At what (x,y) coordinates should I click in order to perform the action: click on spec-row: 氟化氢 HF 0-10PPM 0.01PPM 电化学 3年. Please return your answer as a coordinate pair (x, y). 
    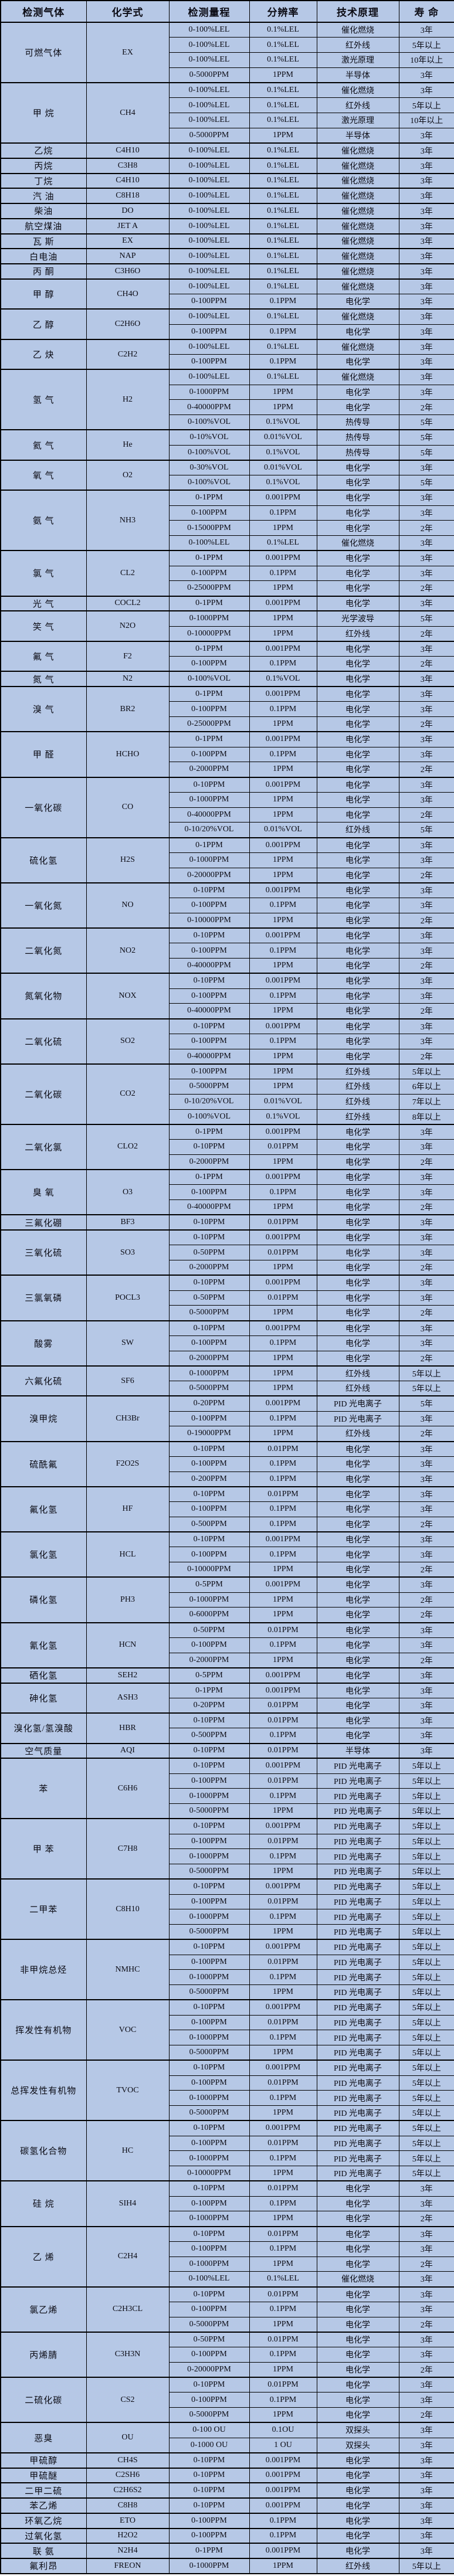
    Looking at the image, I should click on (227, 1509).